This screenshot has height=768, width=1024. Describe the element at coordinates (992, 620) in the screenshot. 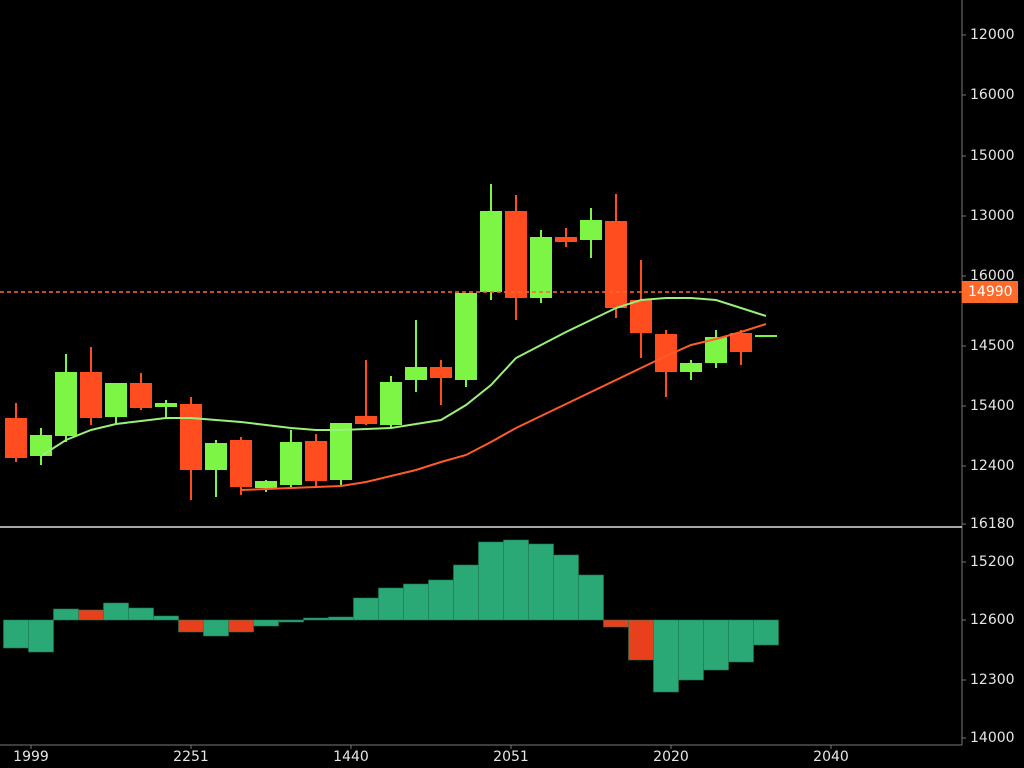

I see `y-tick-label: 12600` at that location.